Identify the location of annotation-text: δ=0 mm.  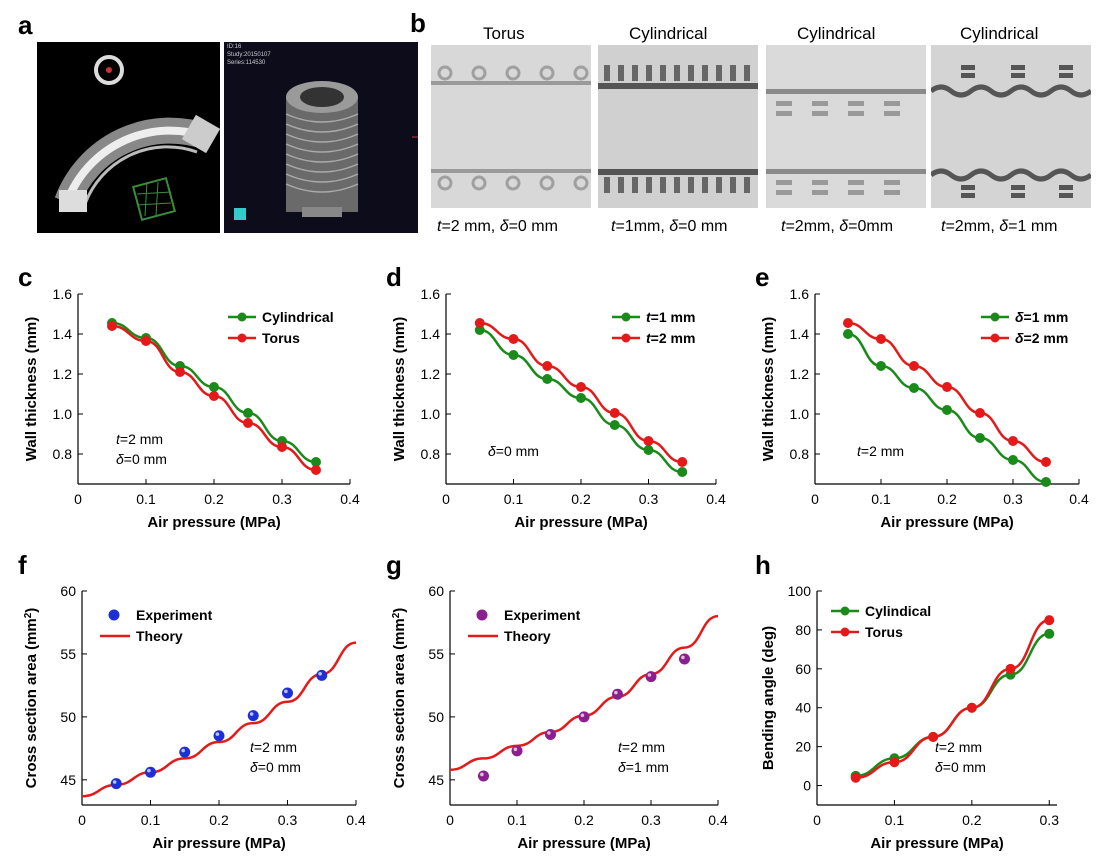
(960, 767).